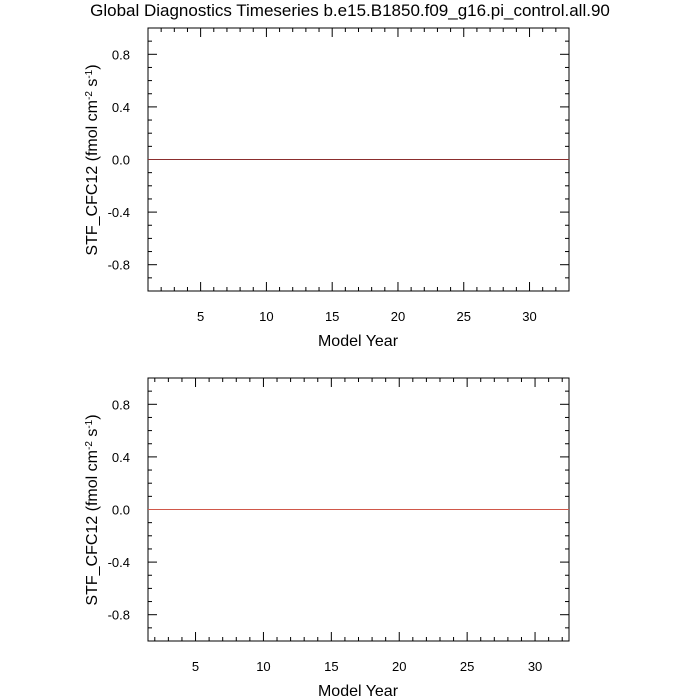 This screenshot has height=700, width=700. Describe the element at coordinates (358, 341) in the screenshot. I see `x-axis-label-top: Model Year` at that location.